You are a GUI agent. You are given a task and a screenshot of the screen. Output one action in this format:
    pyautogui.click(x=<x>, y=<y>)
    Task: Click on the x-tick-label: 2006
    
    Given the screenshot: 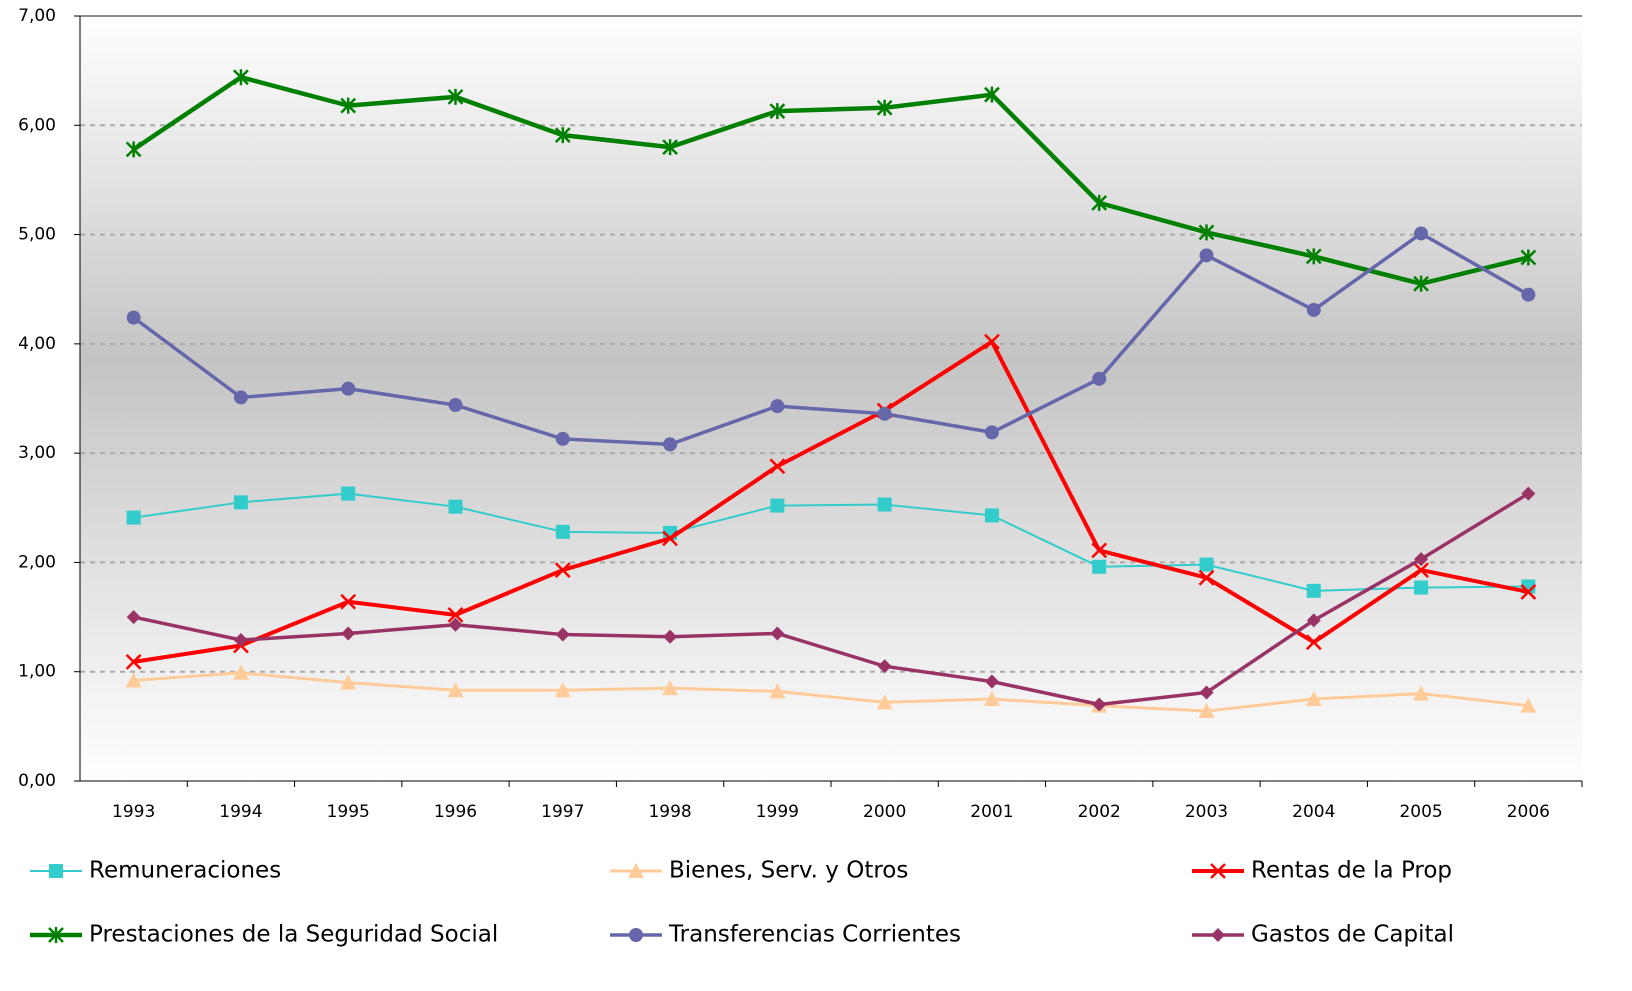 What is the action you would take?
    pyautogui.click(x=1528, y=812)
    